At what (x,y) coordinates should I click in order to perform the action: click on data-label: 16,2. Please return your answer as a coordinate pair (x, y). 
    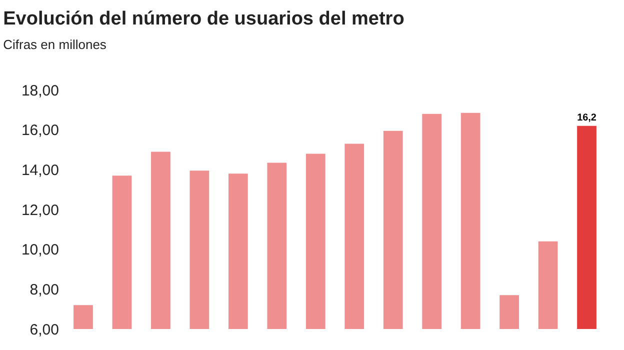
    Looking at the image, I should click on (587, 118).